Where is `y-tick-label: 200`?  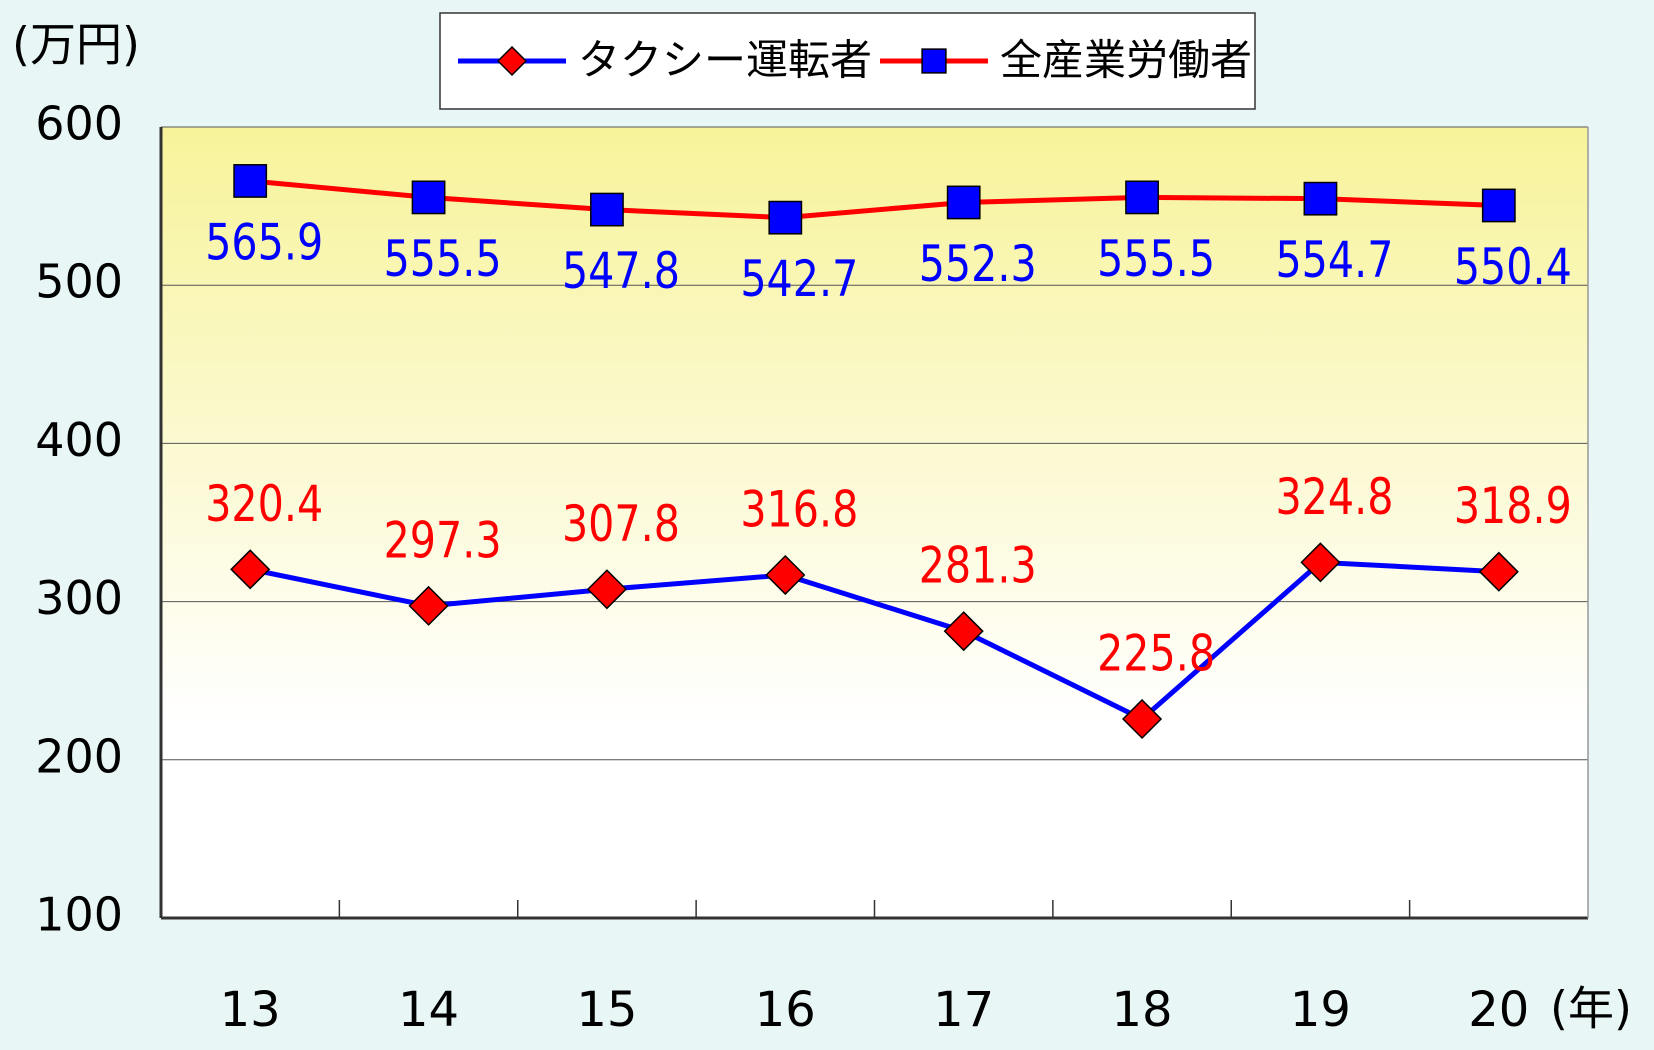
y-tick-label: 200 is located at coordinates (79, 756).